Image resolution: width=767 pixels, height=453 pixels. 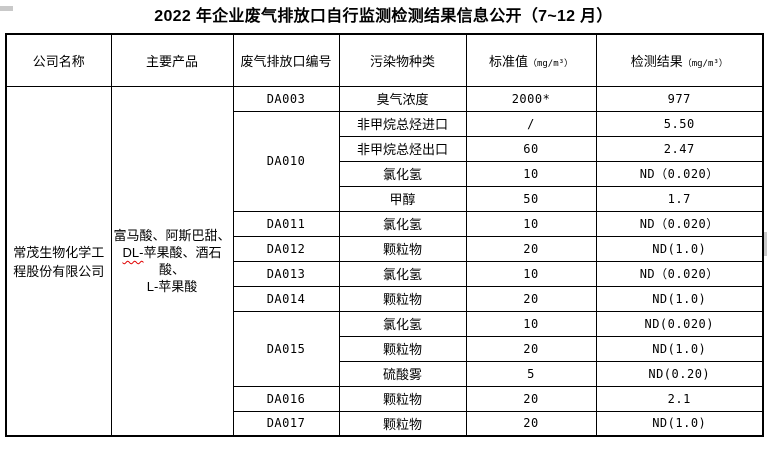 I want to click on pollutant-cell: 非甲烷总烃出口, so click(x=402, y=148).